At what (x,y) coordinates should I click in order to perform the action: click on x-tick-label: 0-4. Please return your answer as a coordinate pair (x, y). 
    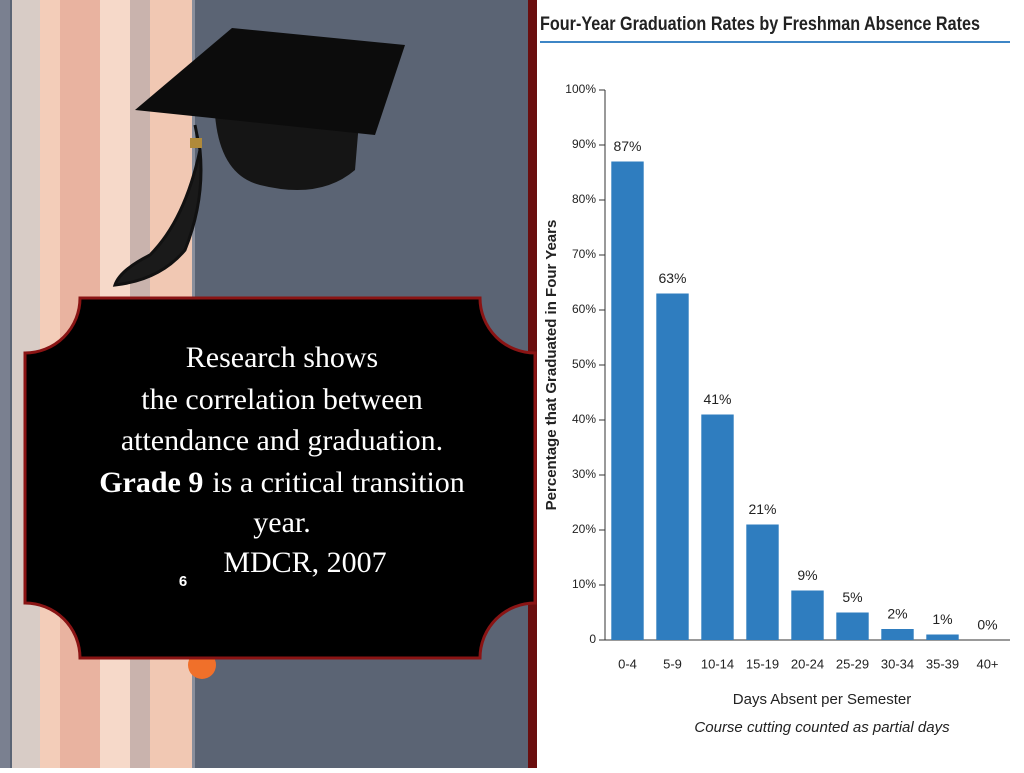
    Looking at the image, I should click on (627, 663).